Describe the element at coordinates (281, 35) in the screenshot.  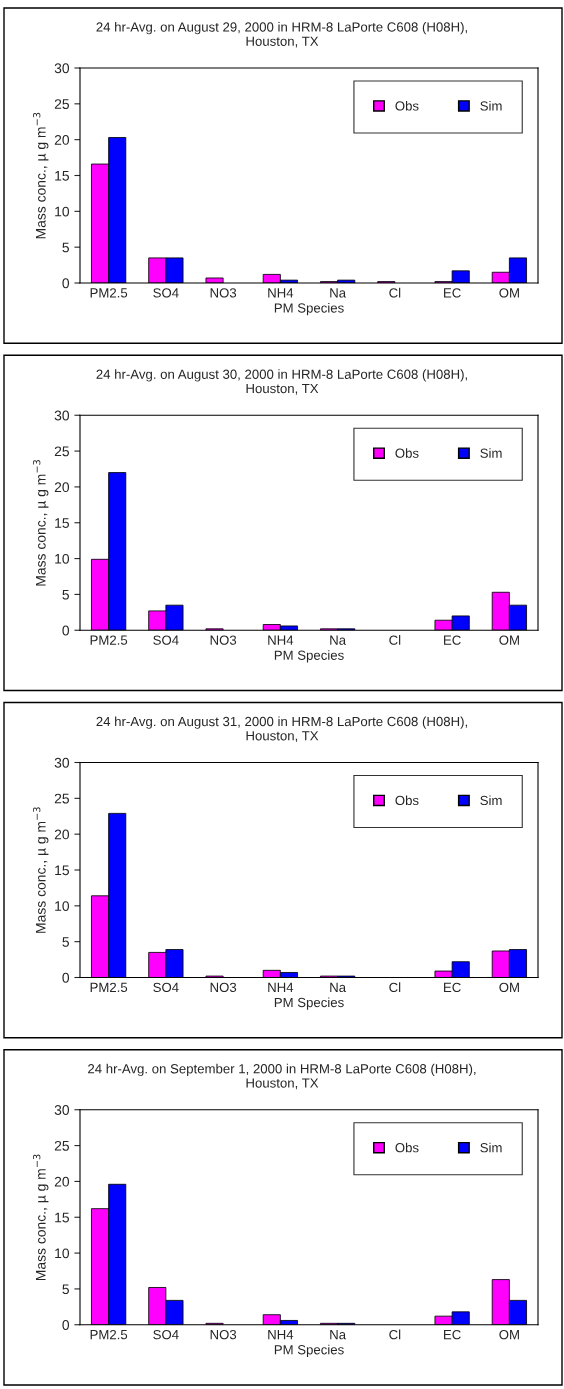
I see `chart-title: 24 hr-Avg. on August 29, 2000 in HRM-8 LaPorte C608 (H08H), Houston, TX` at that location.